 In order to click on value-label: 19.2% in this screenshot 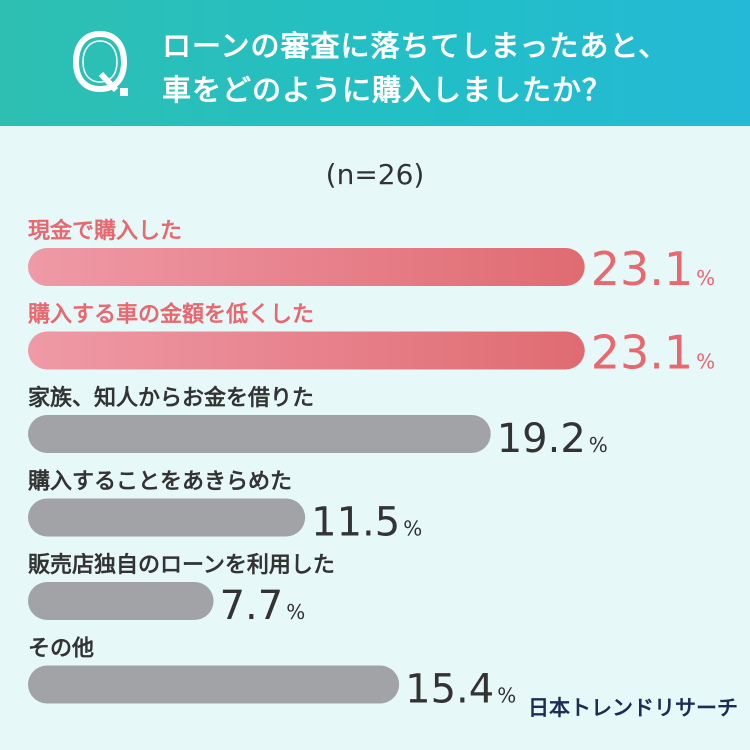, I will do `click(552, 439)`.